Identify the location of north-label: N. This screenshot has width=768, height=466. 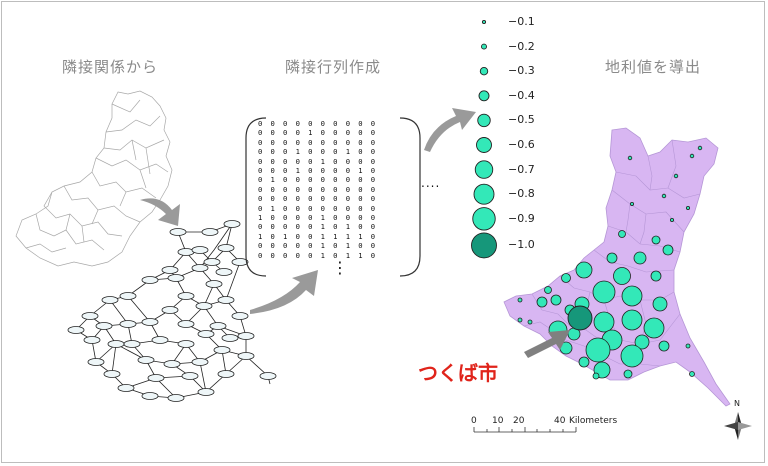
(737, 403).